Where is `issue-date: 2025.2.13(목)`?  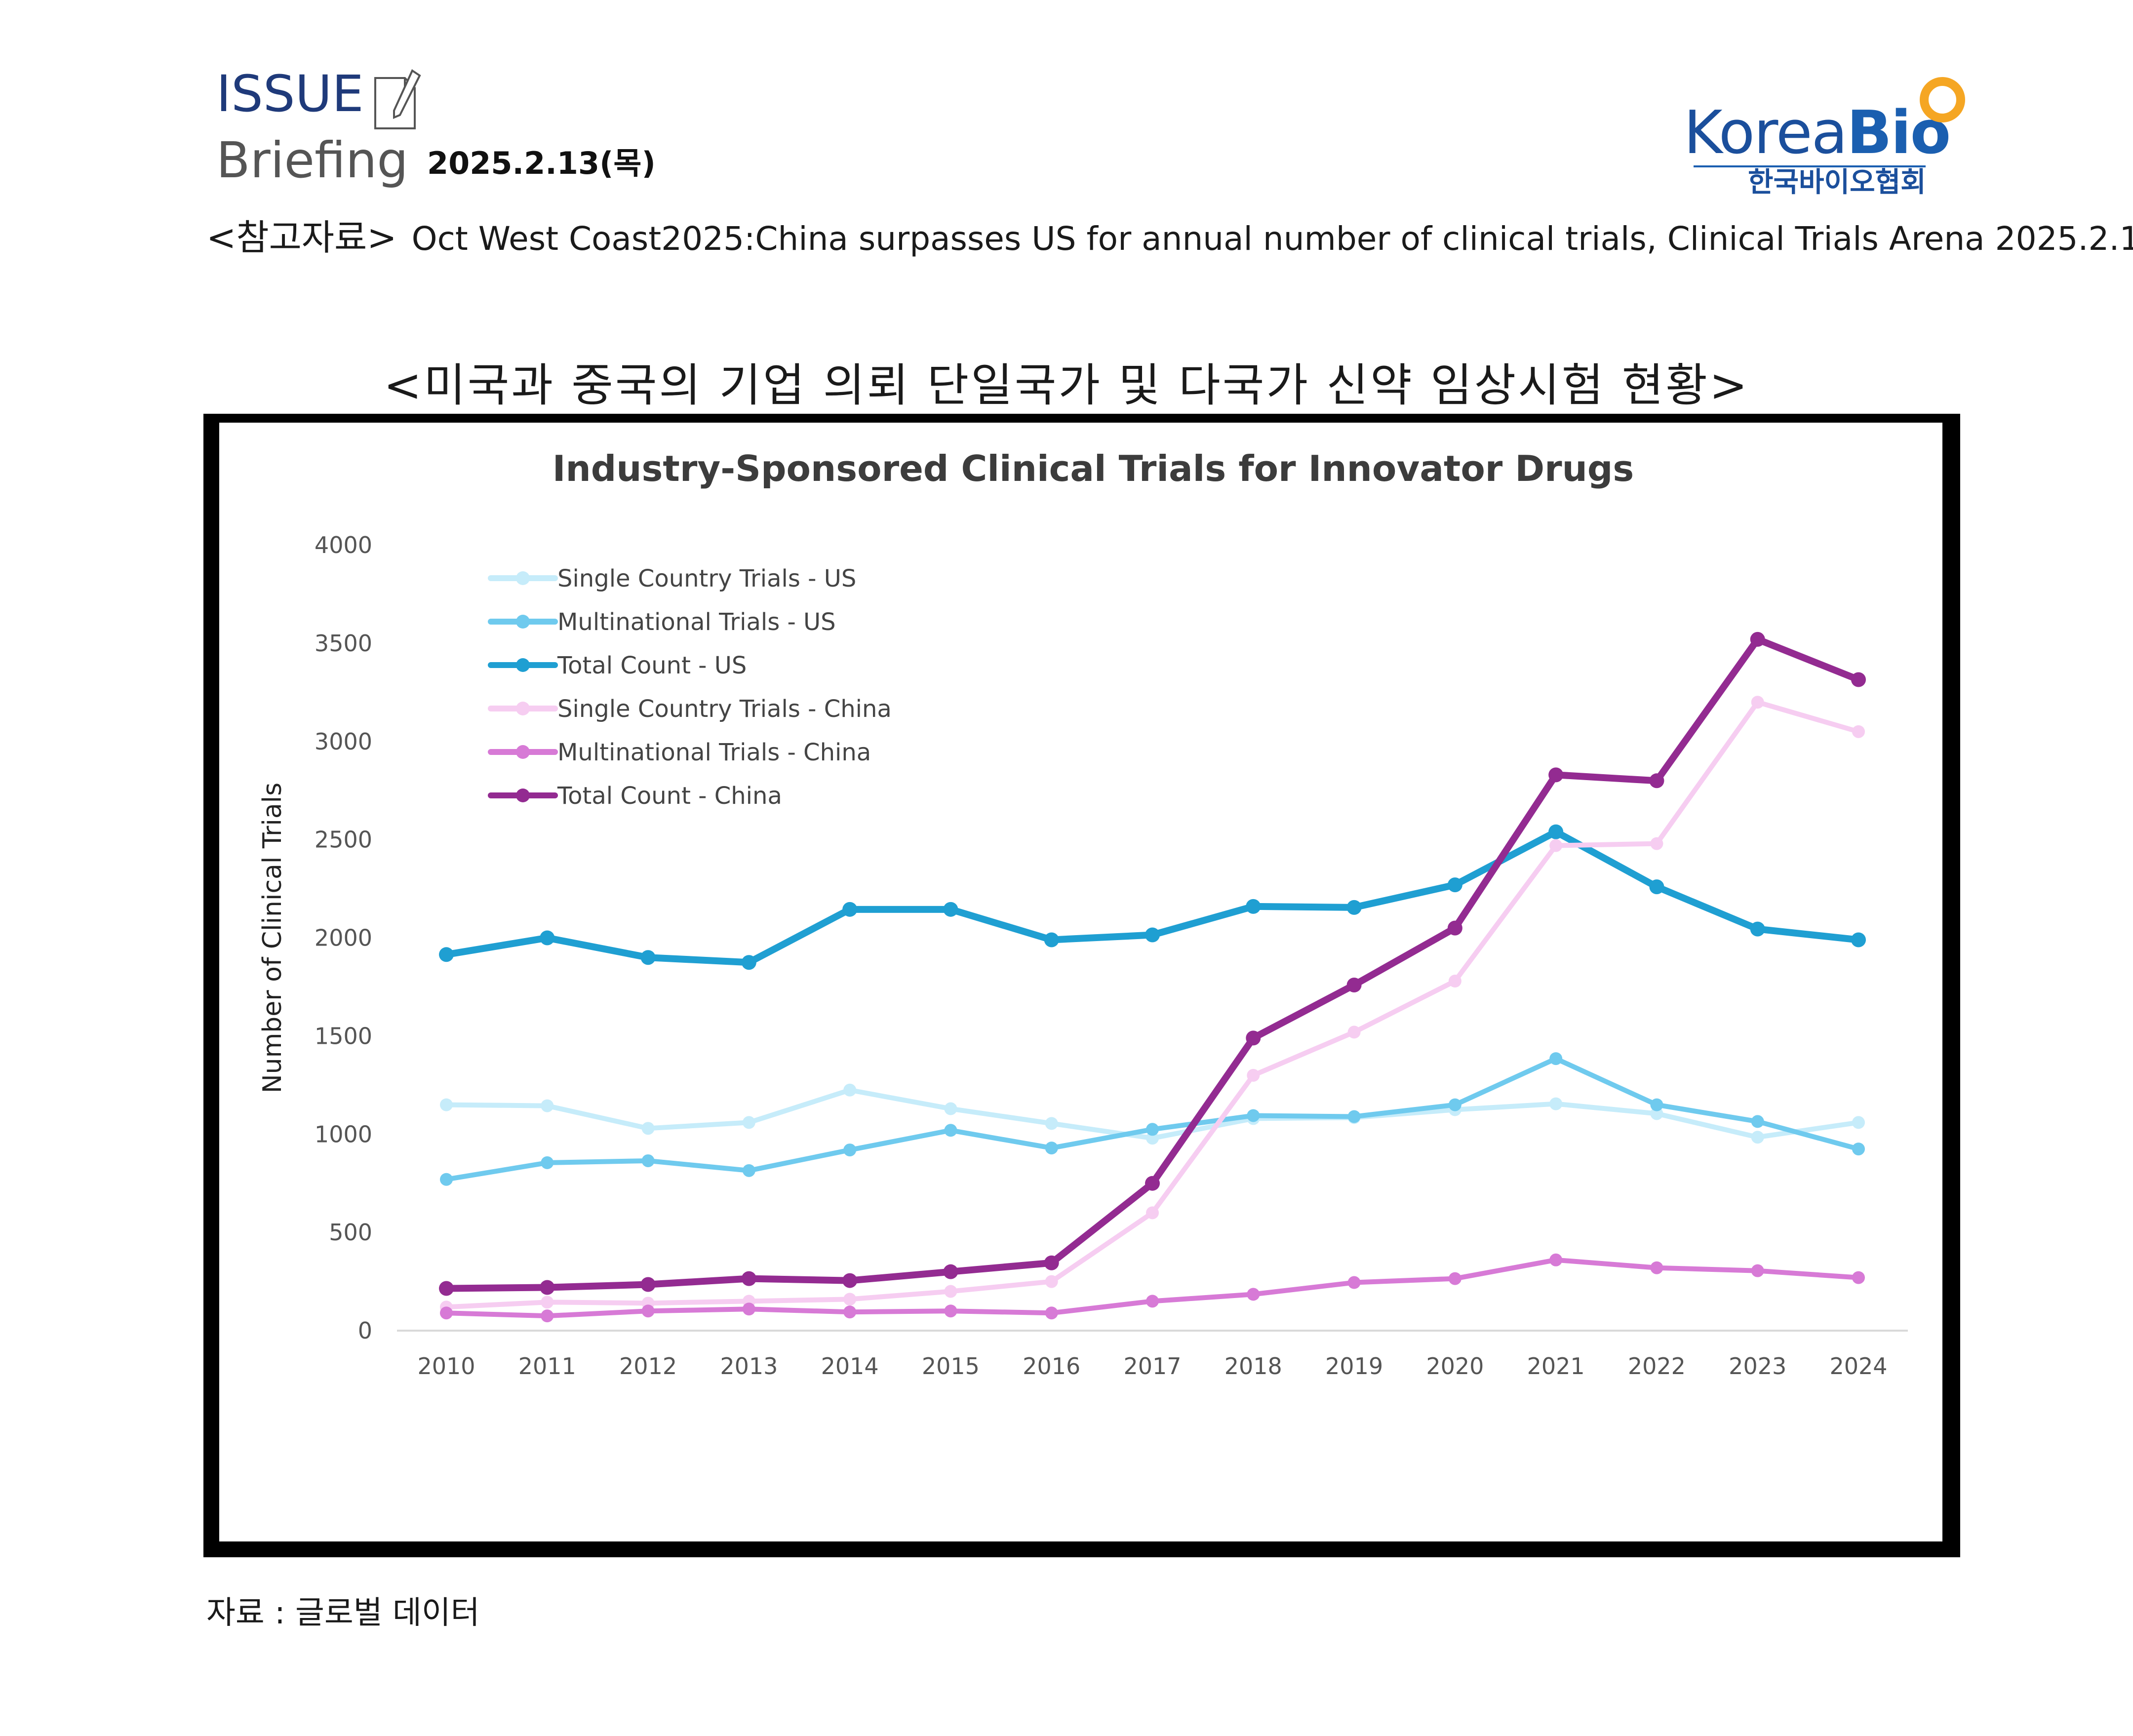
issue-date: 2025.2.13(목) is located at coordinates (542, 163).